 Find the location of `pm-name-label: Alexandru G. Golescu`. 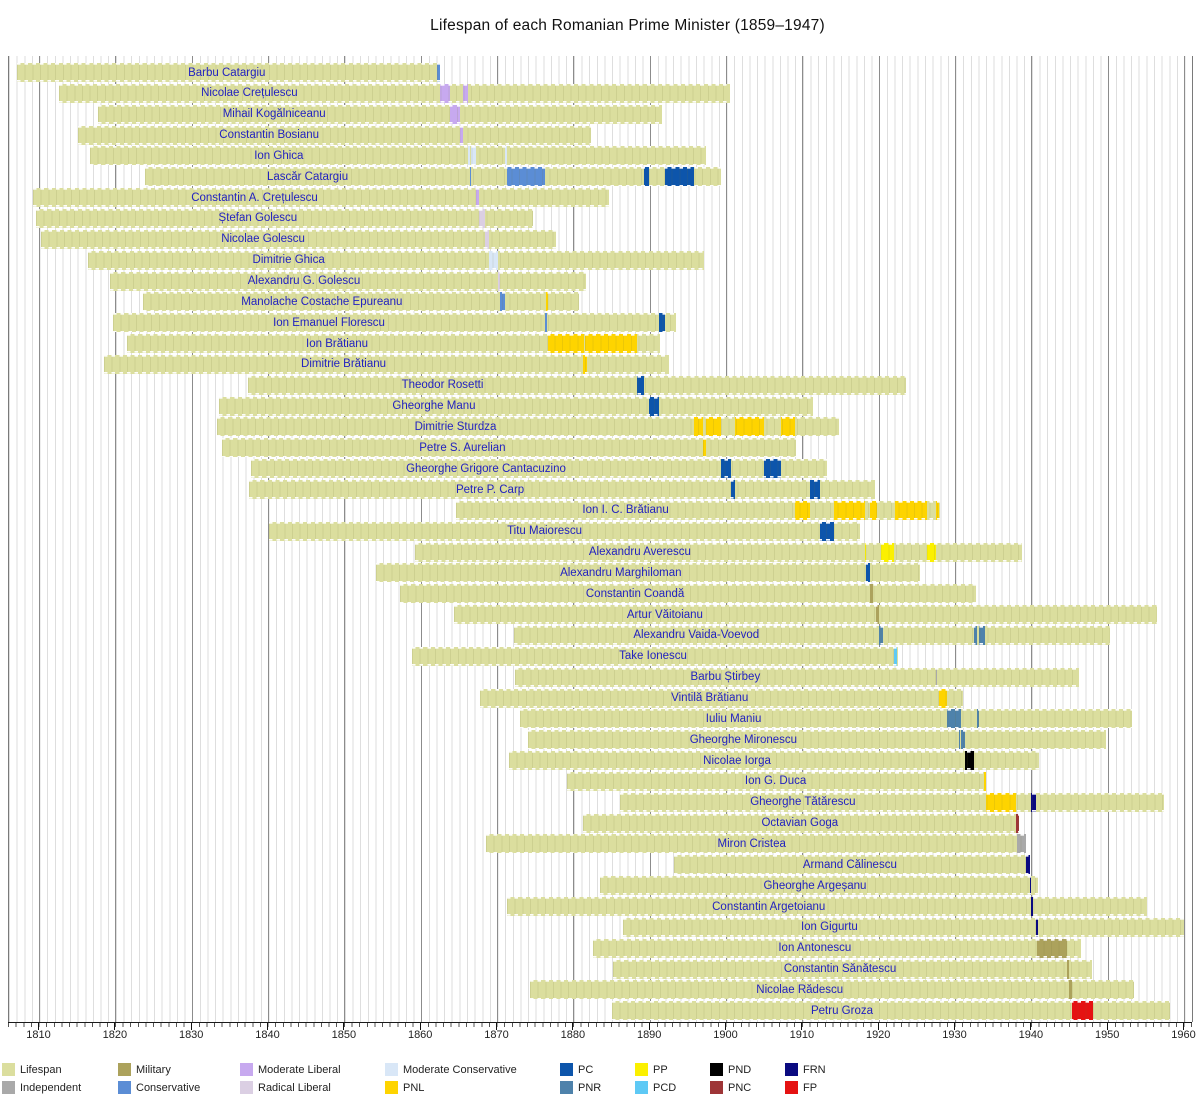

pm-name-label: Alexandru G. Golescu is located at coordinates (304, 281).